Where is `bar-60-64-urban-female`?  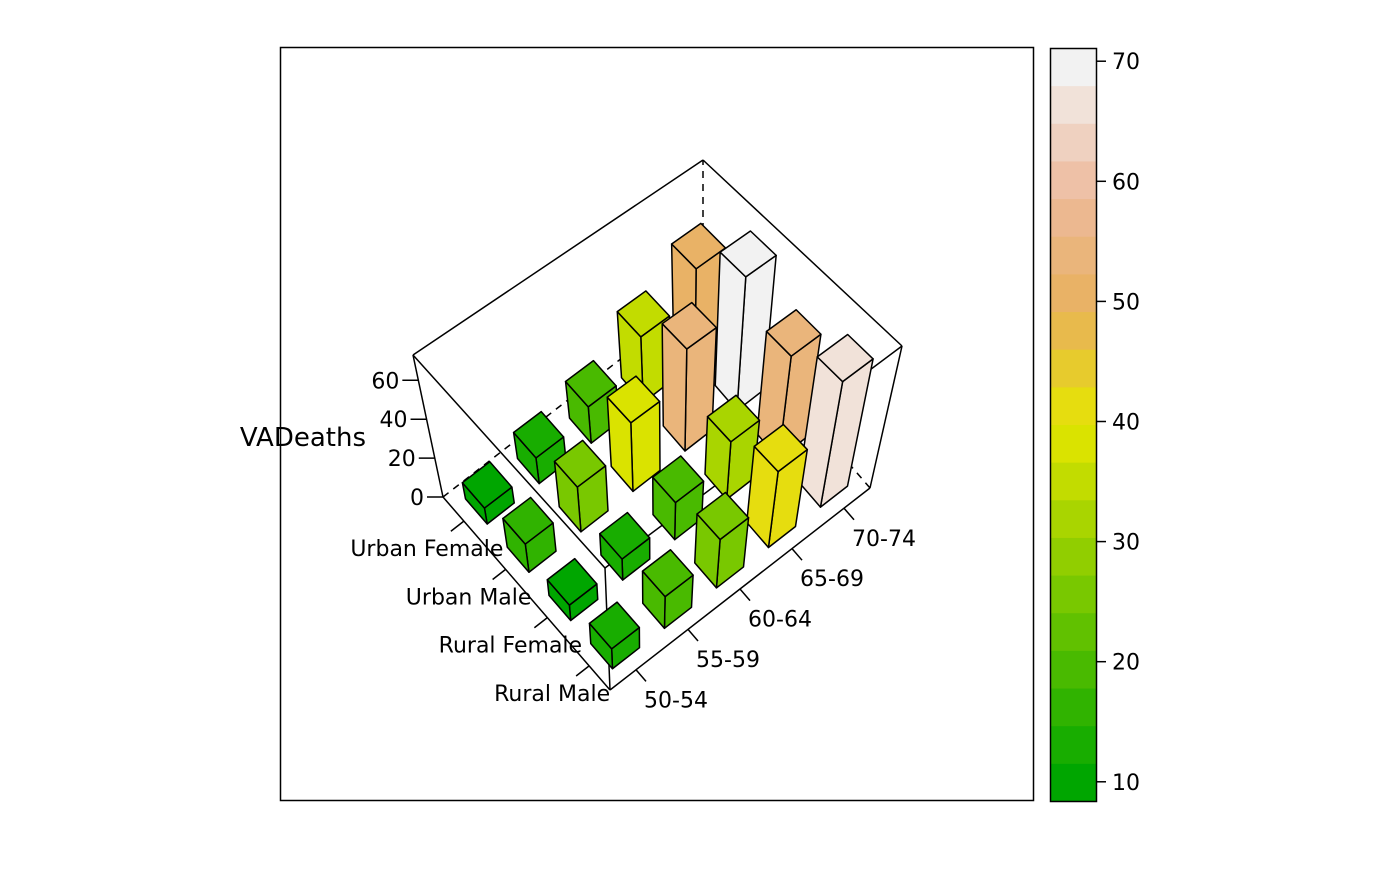
bar-60-64-urban-female is located at coordinates (591, 401).